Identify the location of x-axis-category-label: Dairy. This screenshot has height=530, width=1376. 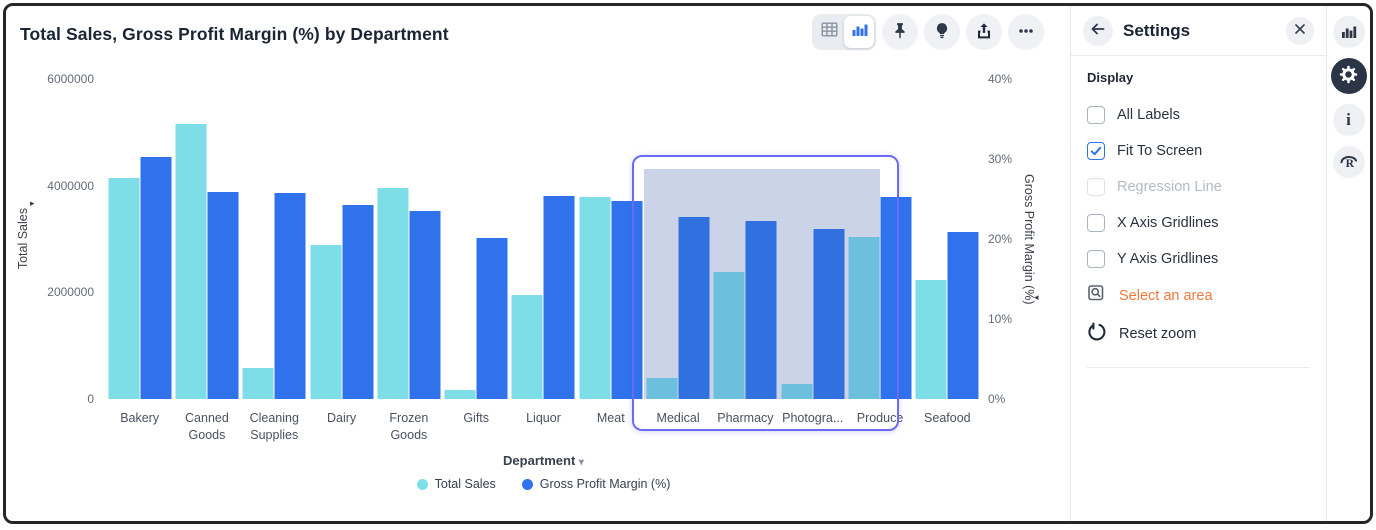
(341, 418).